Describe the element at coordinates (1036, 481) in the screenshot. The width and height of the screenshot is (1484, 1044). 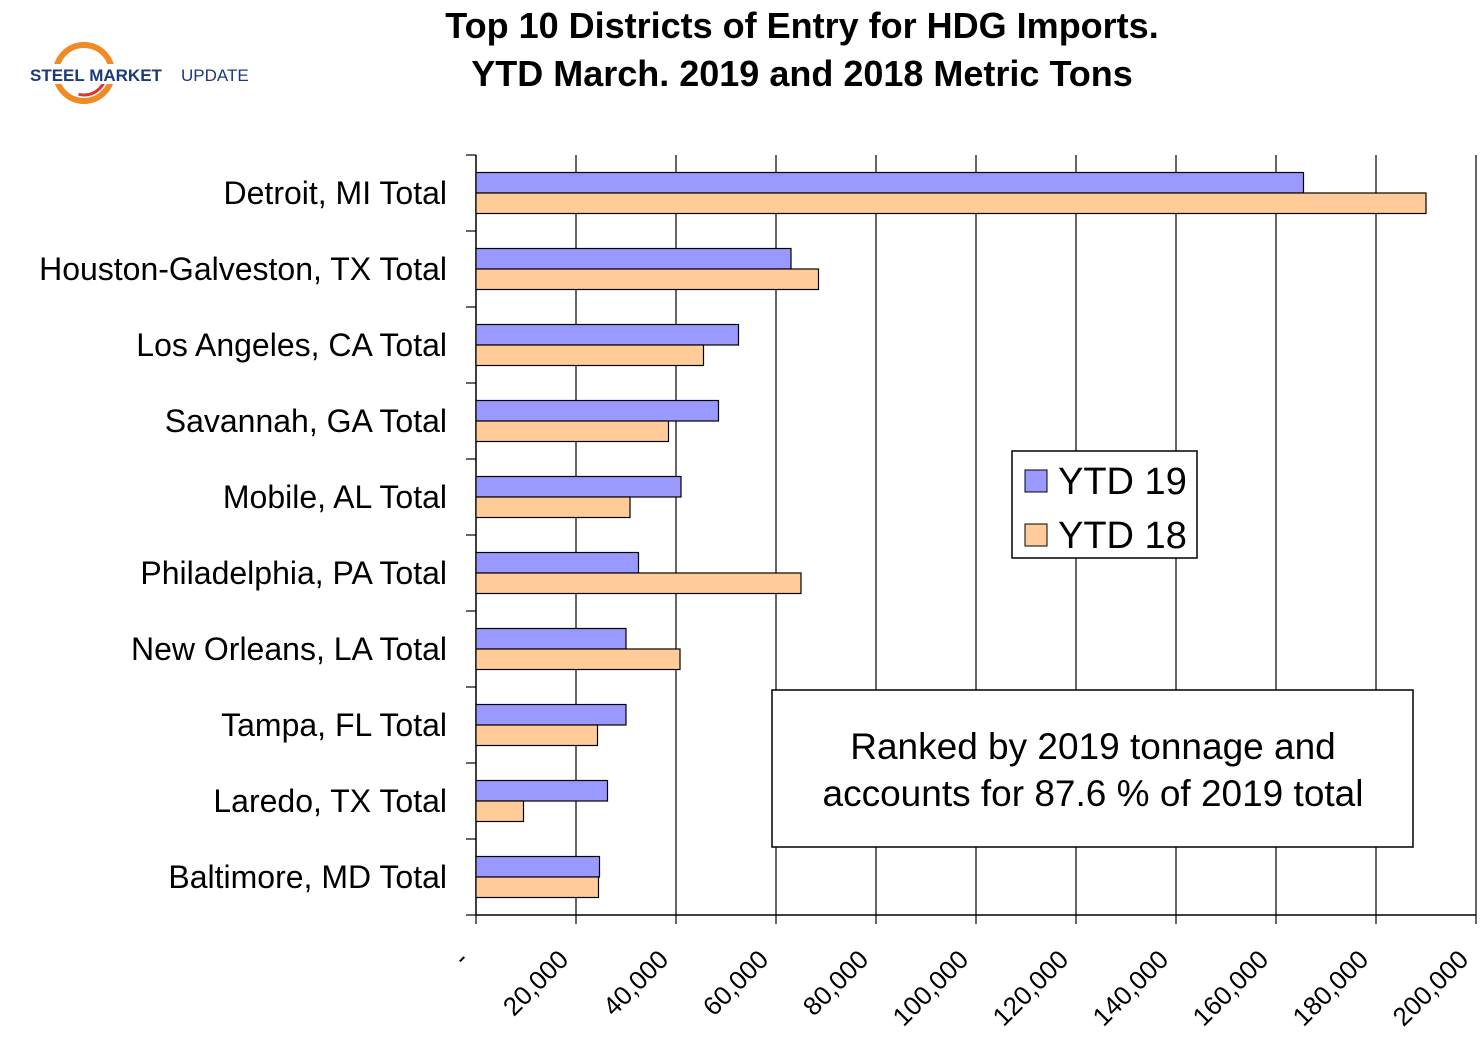
I see `legend-swatch-ytd19` at that location.